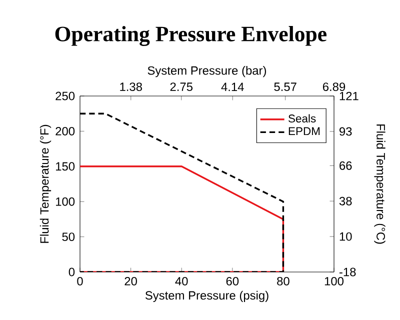 This screenshot has height=320, width=400. I want to click on y2-tick-label: 121, so click(349, 96).